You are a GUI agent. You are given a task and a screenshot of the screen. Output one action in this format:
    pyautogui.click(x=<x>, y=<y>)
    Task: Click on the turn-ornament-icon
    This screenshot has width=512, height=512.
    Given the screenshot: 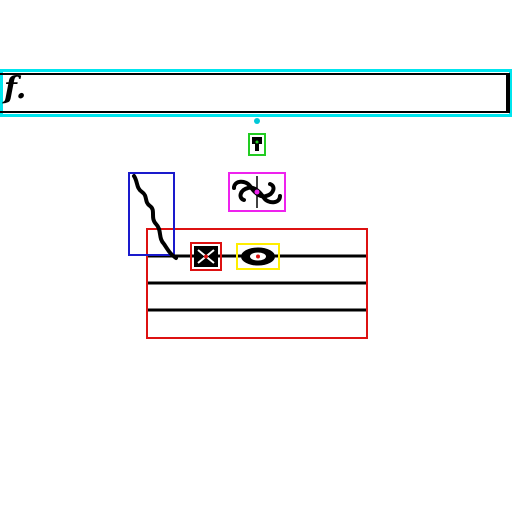 What is the action you would take?
    pyautogui.click(x=257, y=192)
    